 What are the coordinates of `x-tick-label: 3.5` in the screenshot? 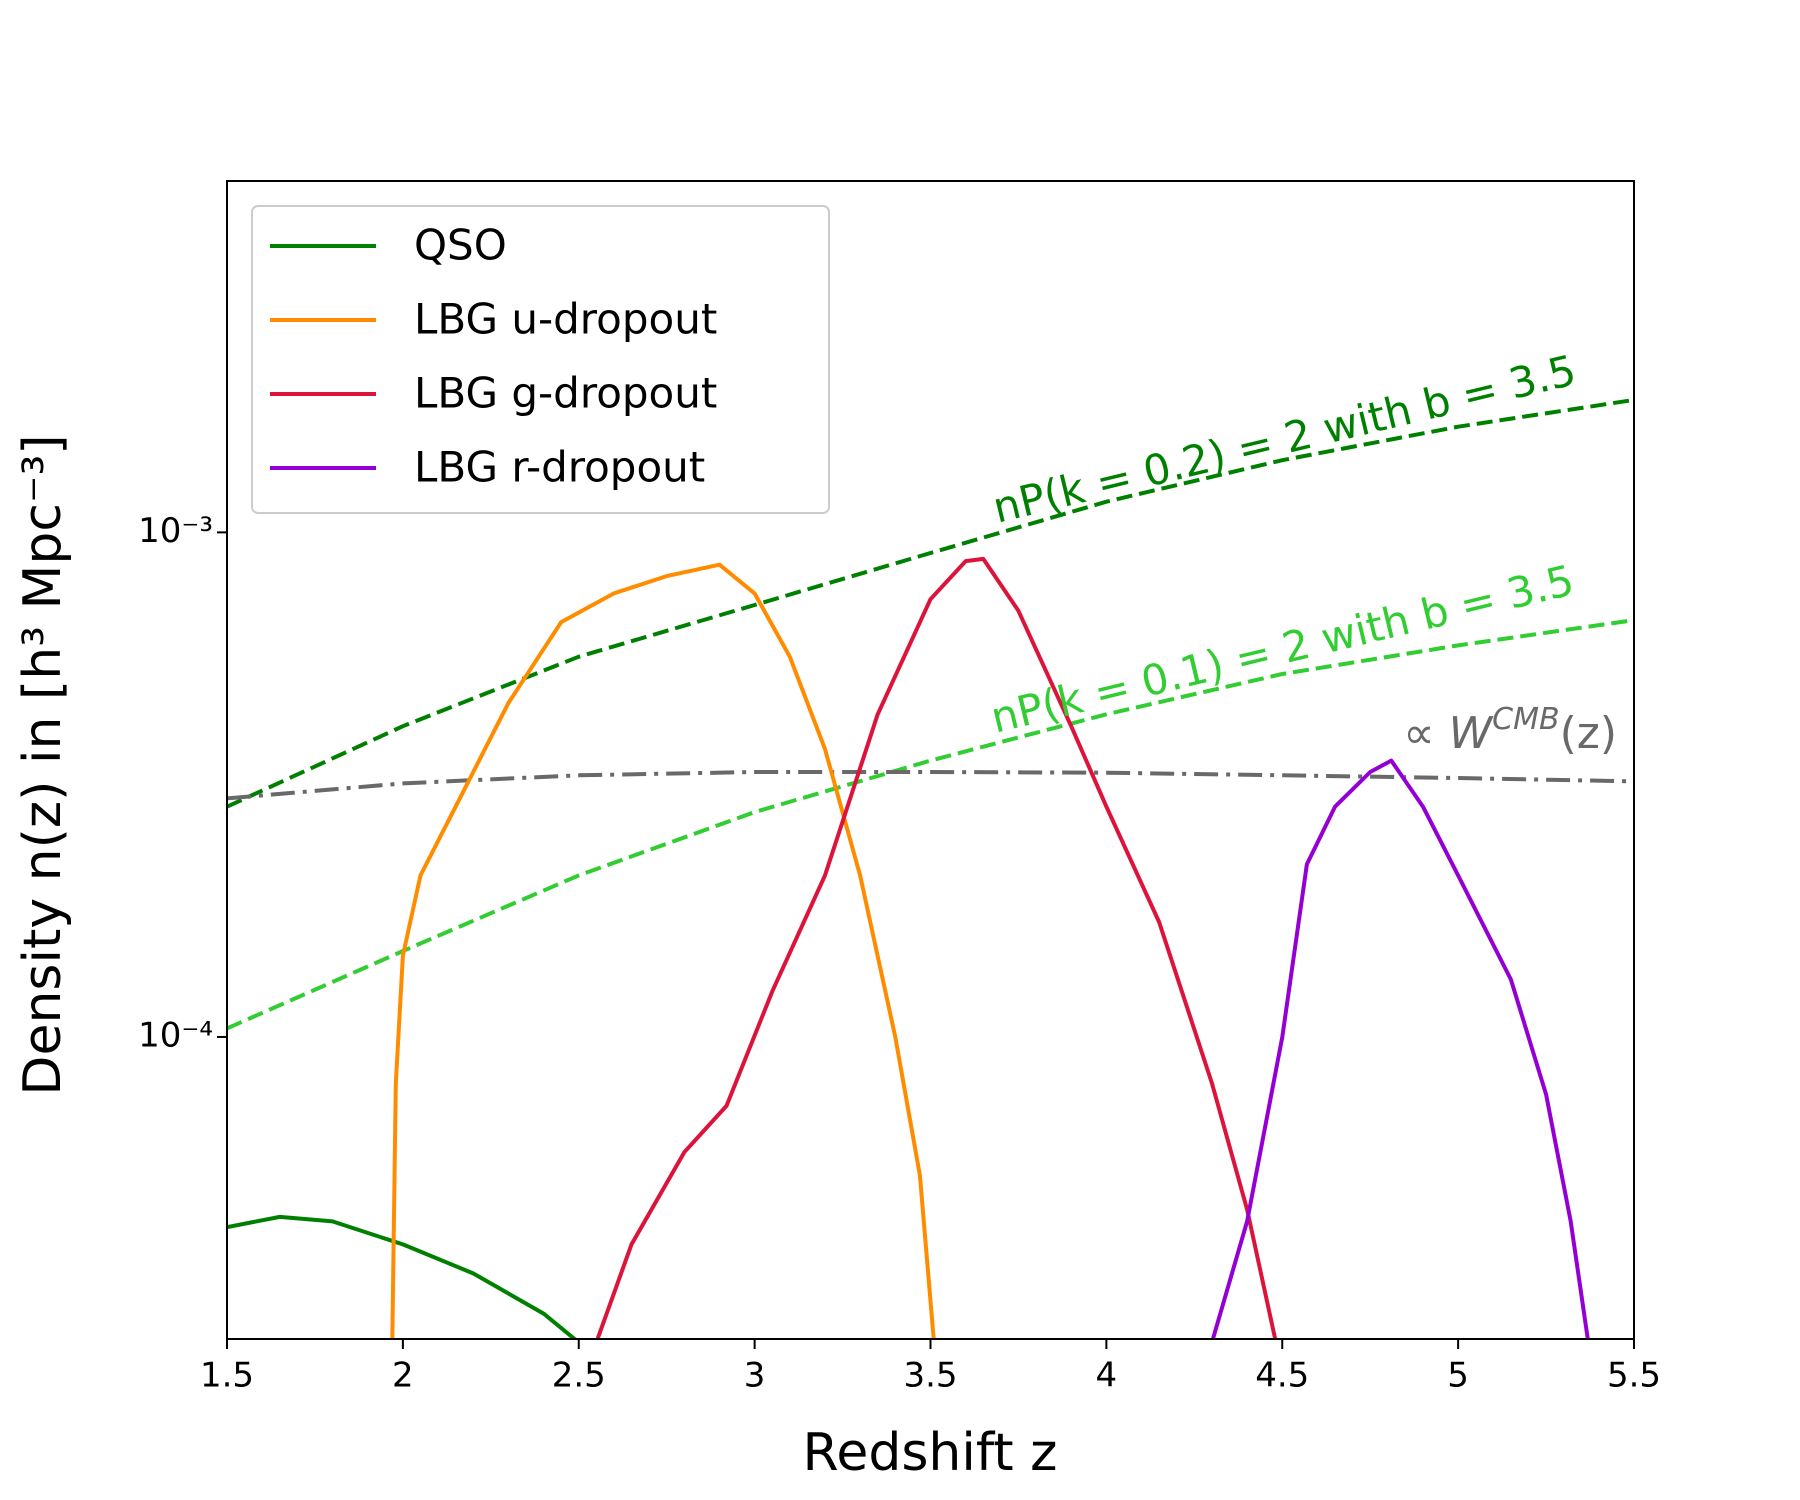 It's located at (930, 1376).